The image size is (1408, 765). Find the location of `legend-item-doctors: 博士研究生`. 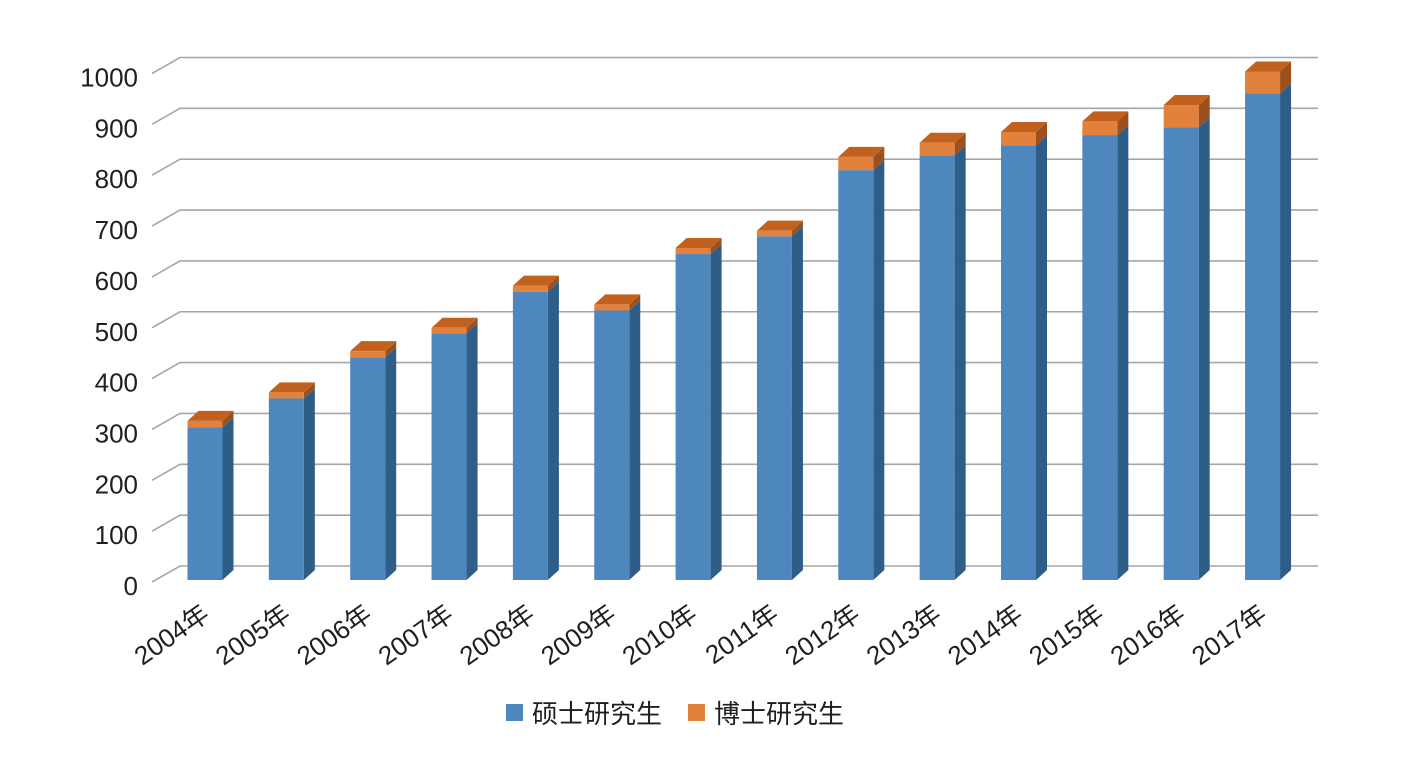

legend-item-doctors: 博士研究生 is located at coordinates (766, 712).